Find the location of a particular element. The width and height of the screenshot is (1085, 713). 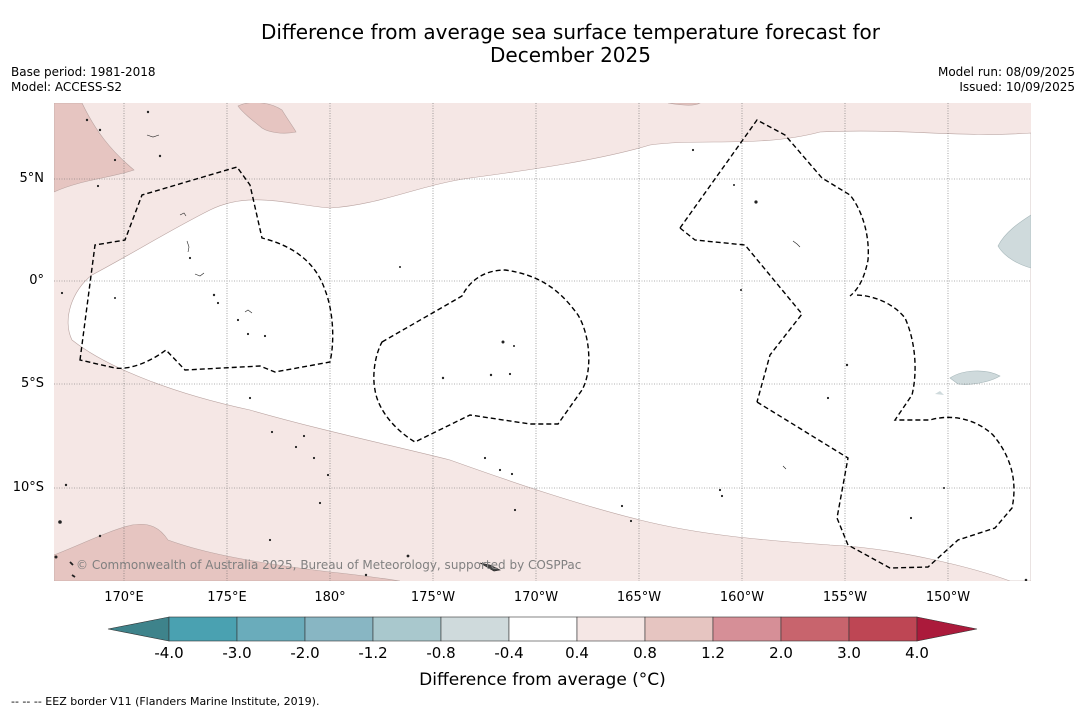

colorbar-tick-label: -0.4 is located at coordinates (509, 653).